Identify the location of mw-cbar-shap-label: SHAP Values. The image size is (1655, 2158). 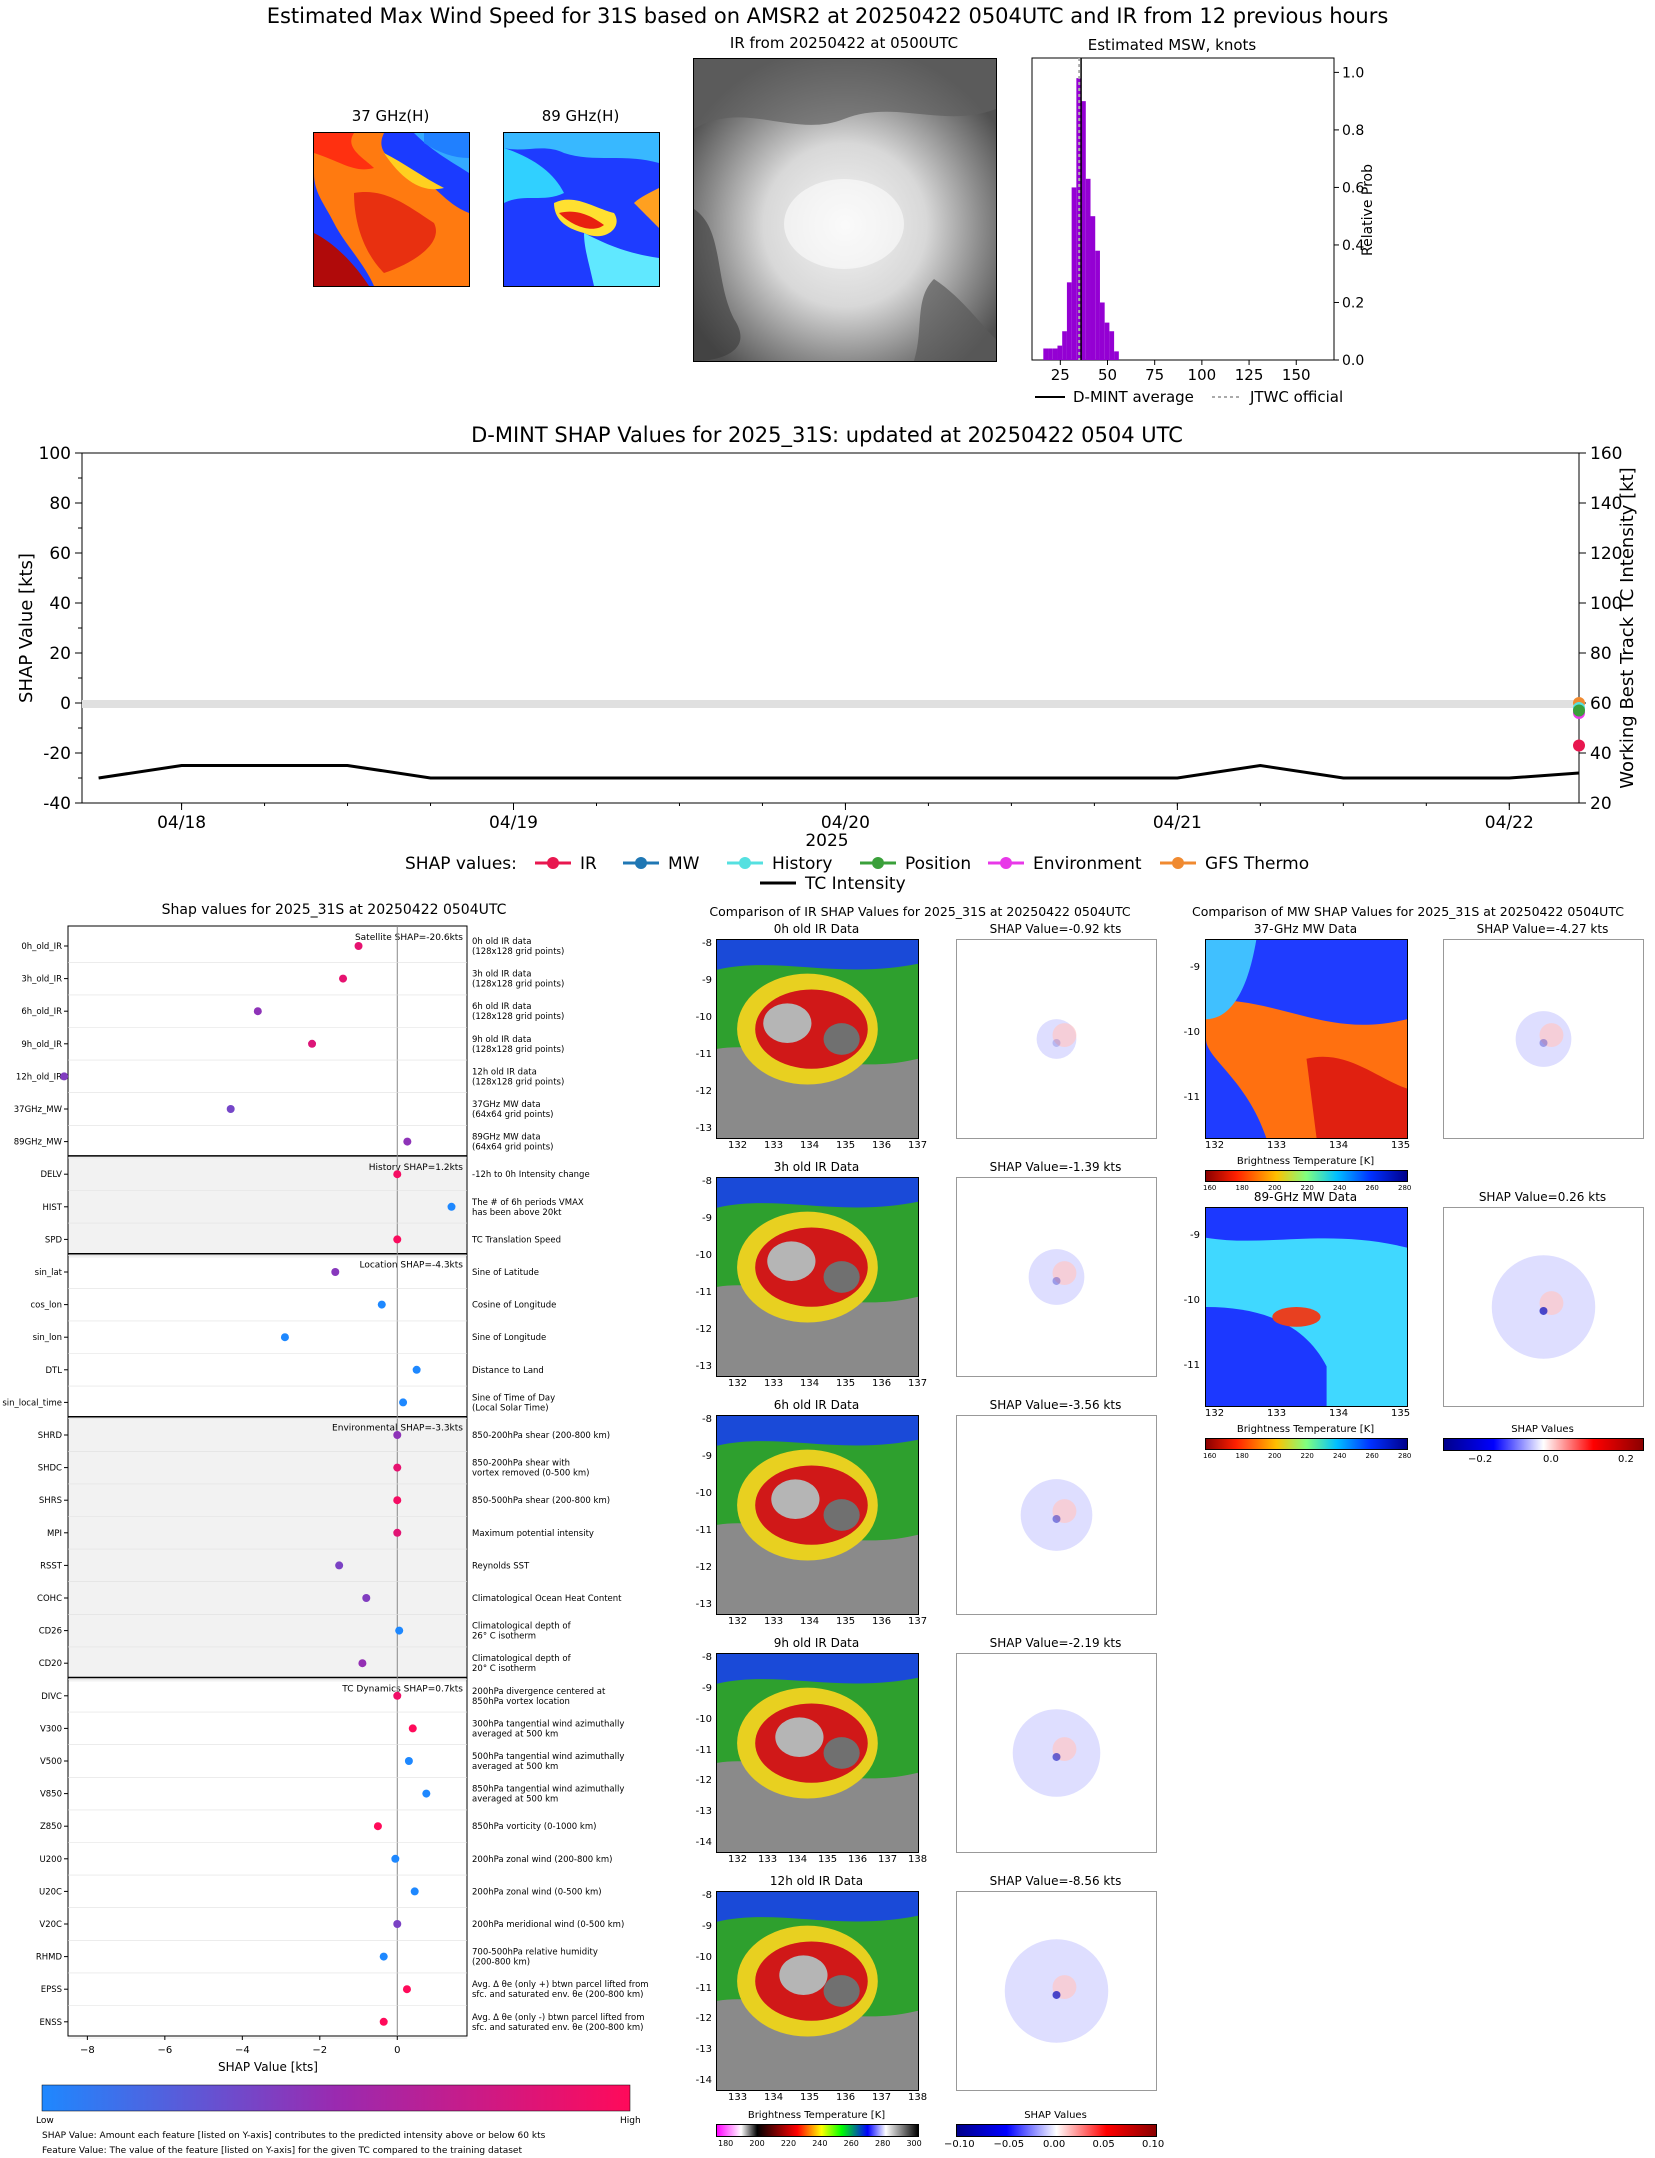
(1542, 1429).